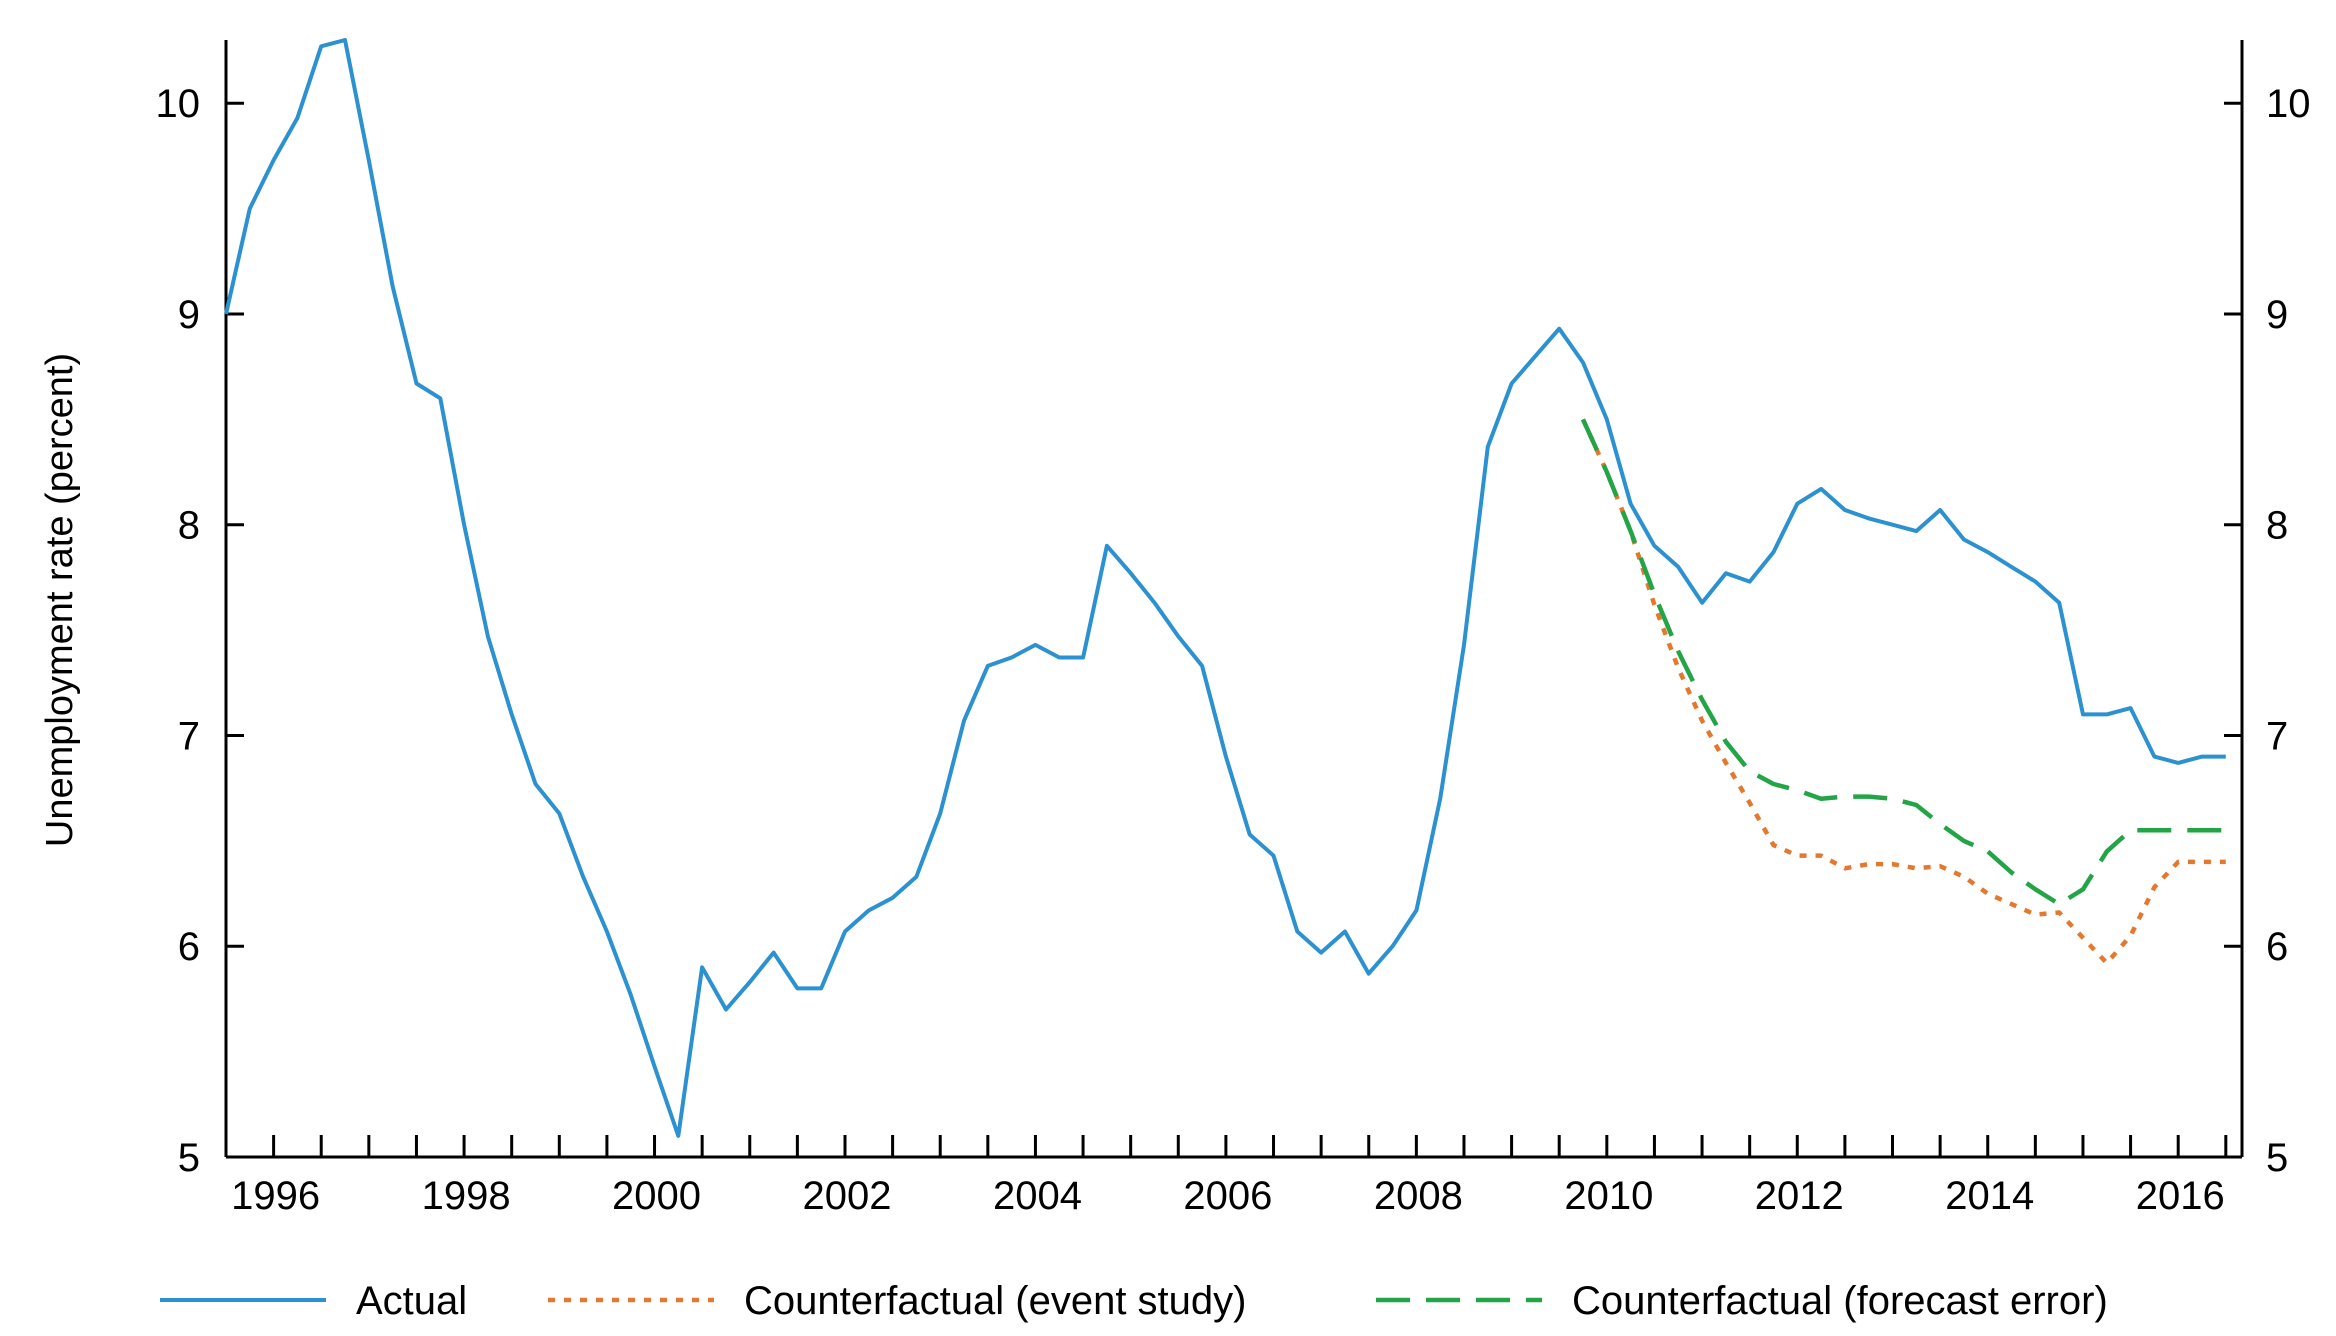  What do you see at coordinates (2277, 315) in the screenshot?
I see `y-tick-label-right: 9` at bounding box center [2277, 315].